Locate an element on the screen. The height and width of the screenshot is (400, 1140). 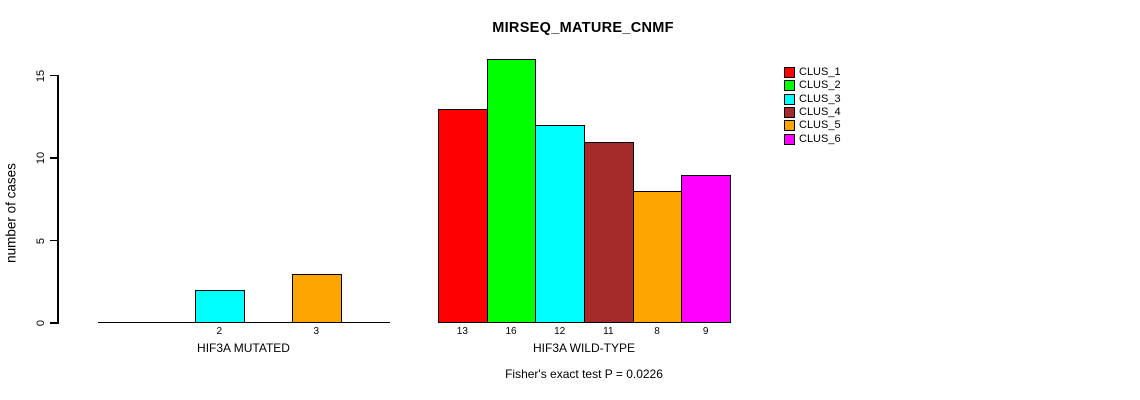
group-label: HIF3A MUTATED is located at coordinates (243, 348).